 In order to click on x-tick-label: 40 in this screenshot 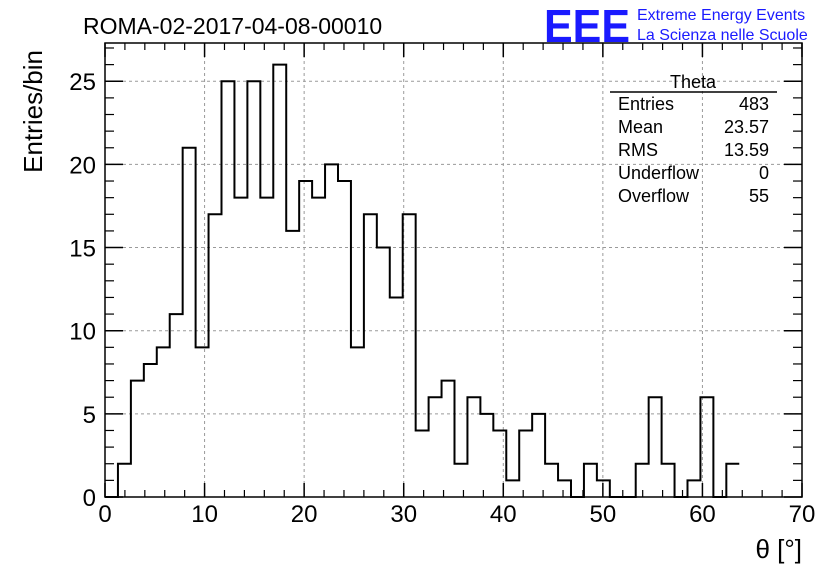, I will do `click(503, 514)`.